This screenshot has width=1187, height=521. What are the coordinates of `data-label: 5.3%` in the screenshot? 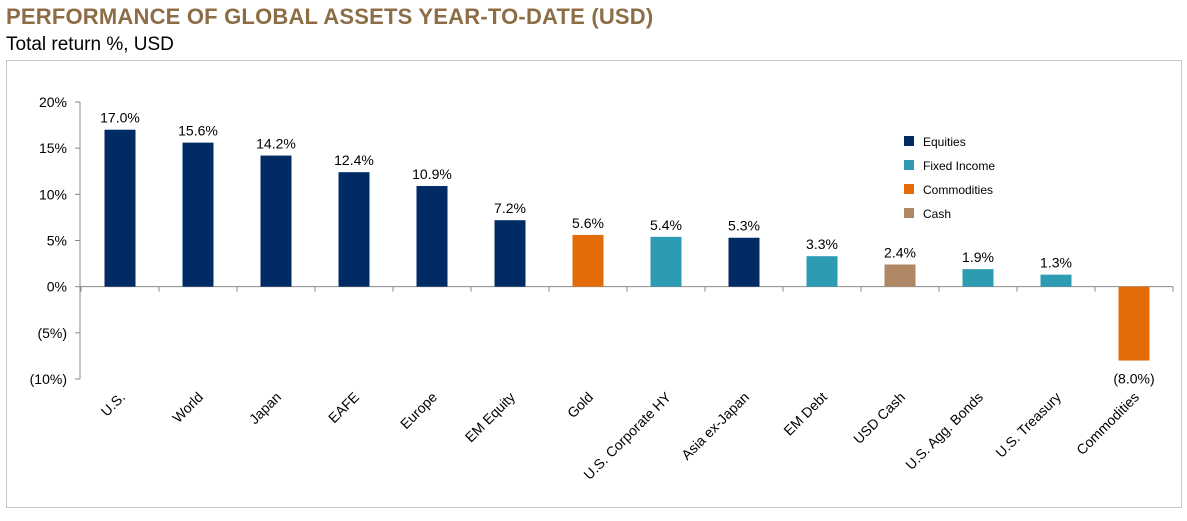 It's located at (744, 226).